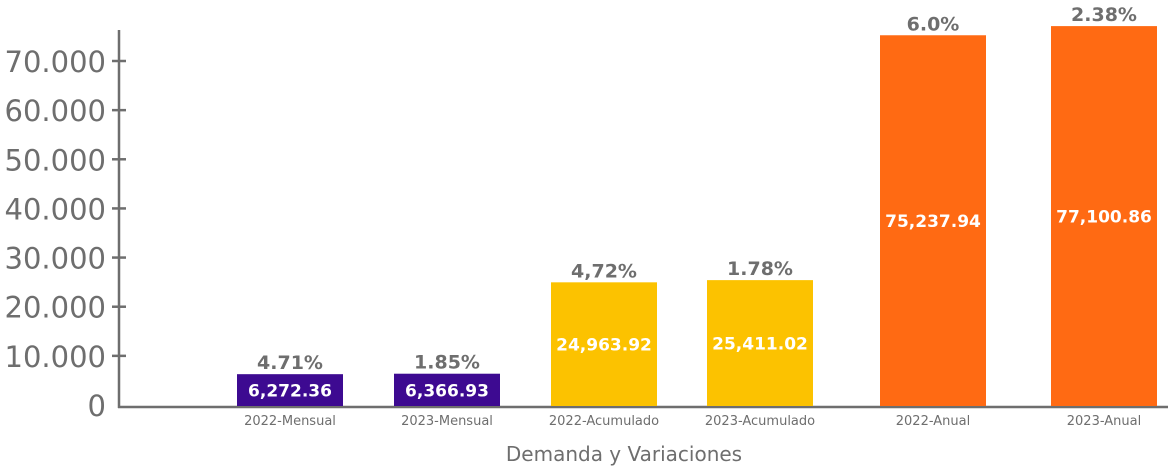 The height and width of the screenshot is (470, 1170). I want to click on bar-value-label: 75,237.94, so click(933, 222).